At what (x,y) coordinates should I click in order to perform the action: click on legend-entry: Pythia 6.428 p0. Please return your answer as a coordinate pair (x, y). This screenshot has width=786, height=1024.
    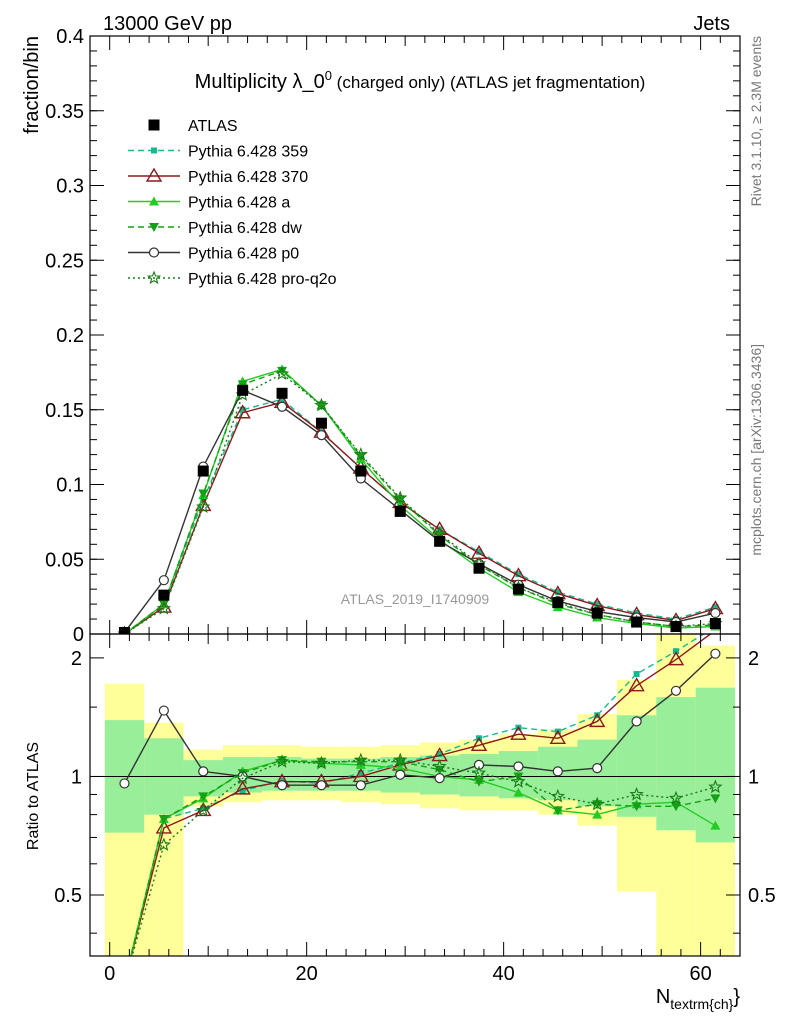
    Looking at the image, I should click on (213, 254).